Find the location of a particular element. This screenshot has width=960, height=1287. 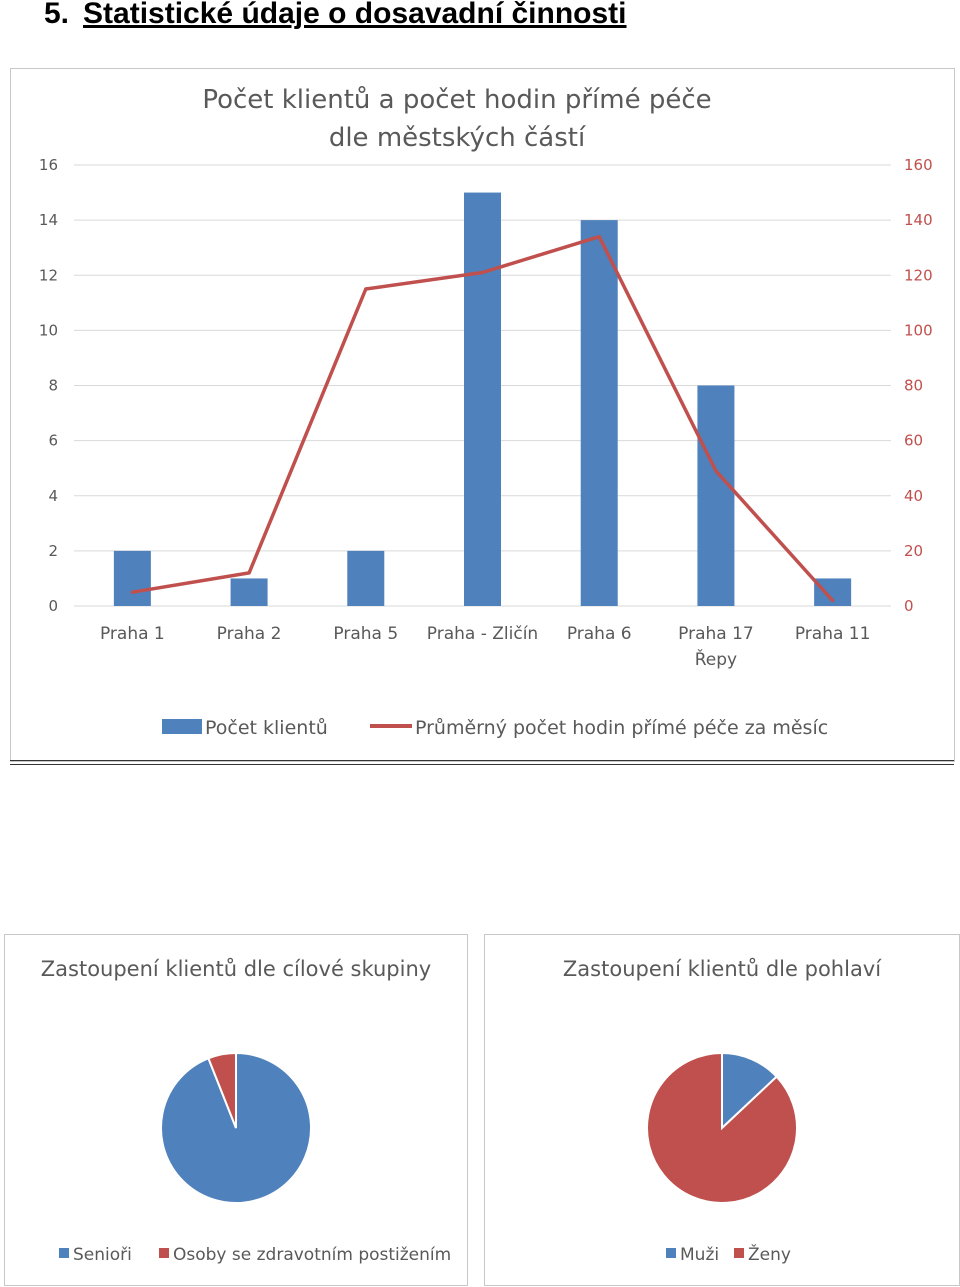

category-label: Praha 1 is located at coordinates (132, 634).